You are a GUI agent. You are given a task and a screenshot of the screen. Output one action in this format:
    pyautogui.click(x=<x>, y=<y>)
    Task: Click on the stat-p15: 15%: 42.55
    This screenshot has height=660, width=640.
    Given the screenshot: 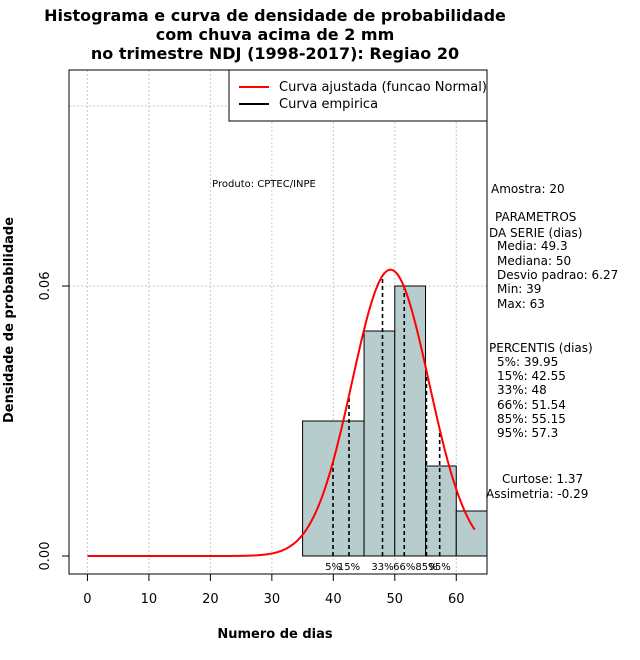 What is the action you would take?
    pyautogui.click(x=531, y=376)
    